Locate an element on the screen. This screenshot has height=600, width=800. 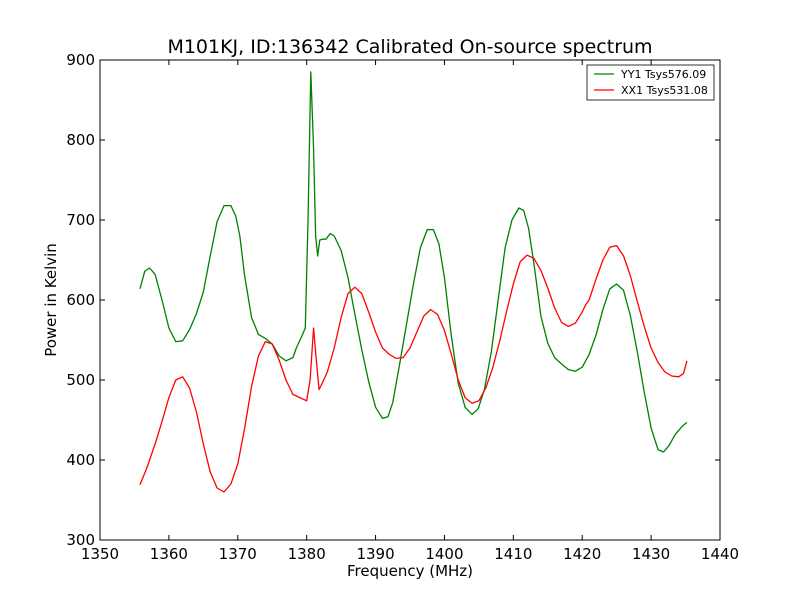
x-tick-label: 1380 is located at coordinates (307, 554).